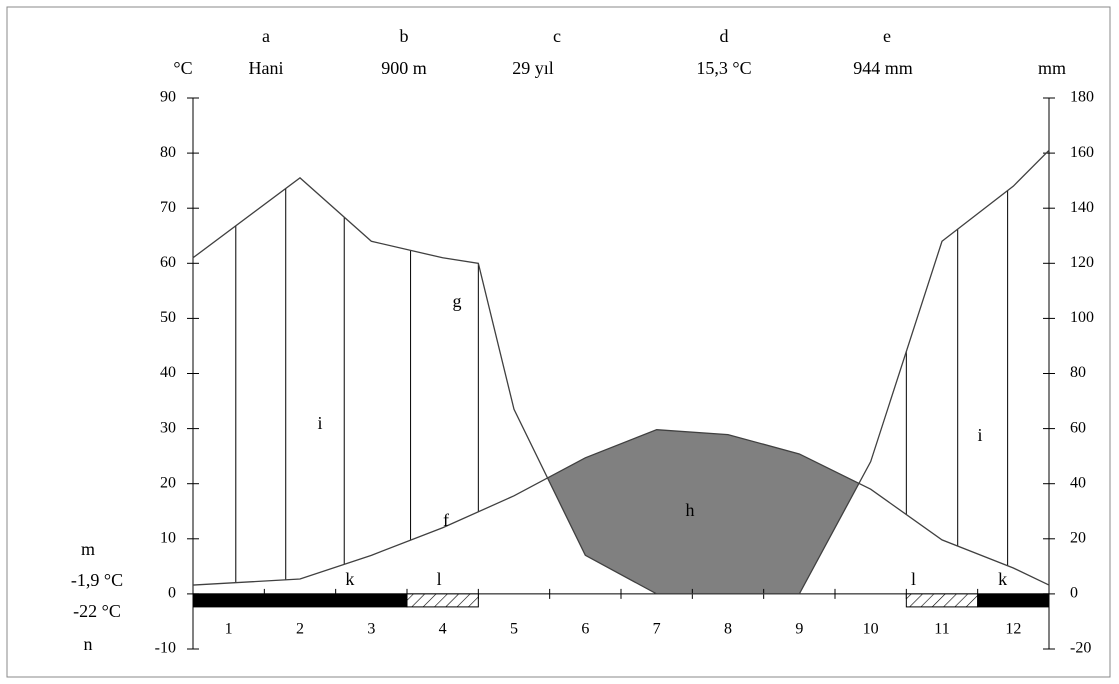 This screenshot has width=1119, height=684. Describe the element at coordinates (371, 629) in the screenshot. I see `x-tick-label: 3` at that location.